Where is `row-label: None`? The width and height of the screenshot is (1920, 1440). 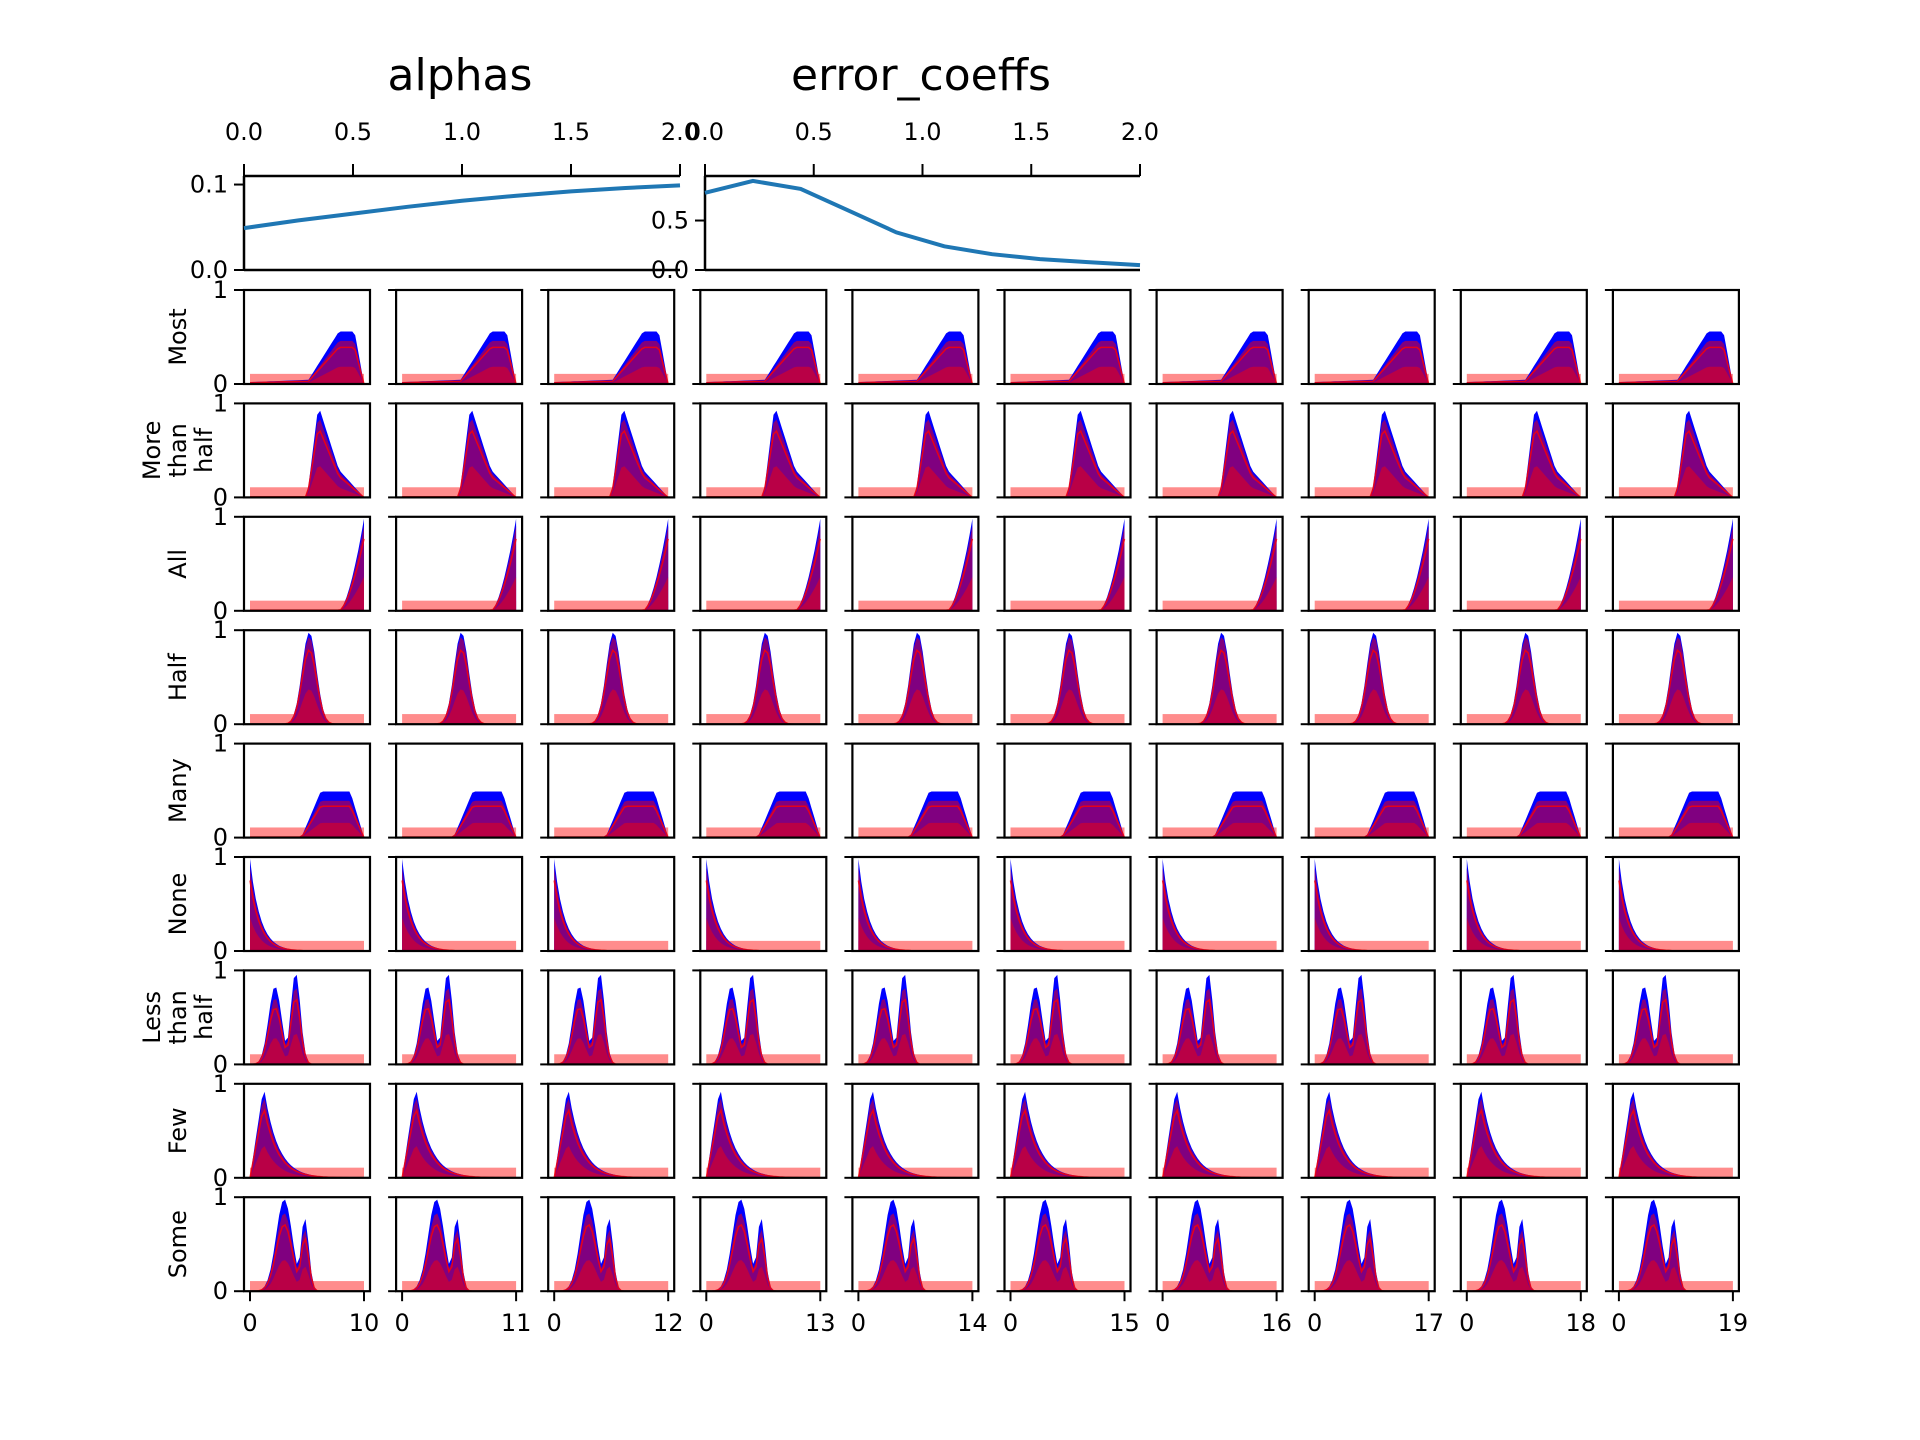
row-label: None is located at coordinates (178, 904).